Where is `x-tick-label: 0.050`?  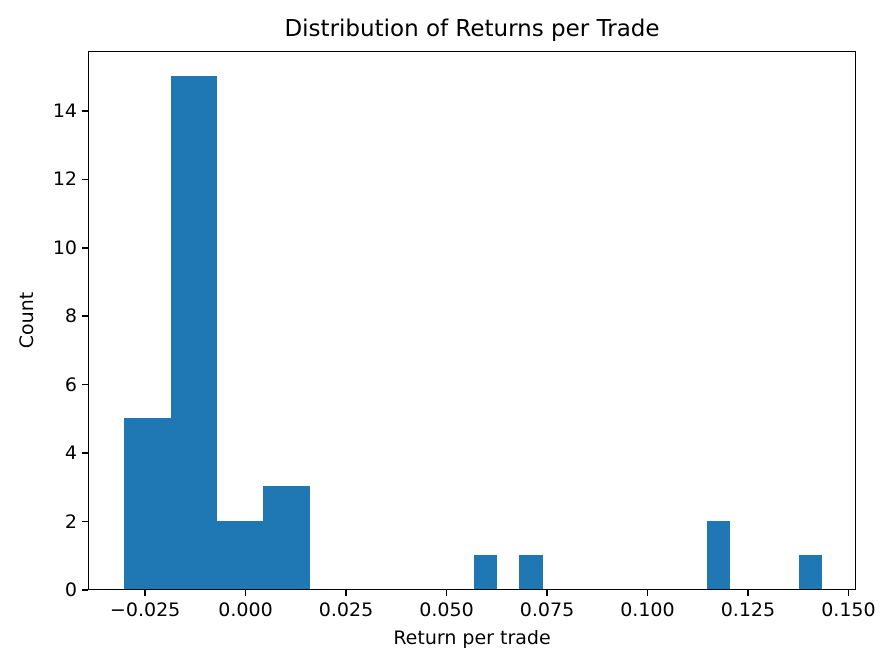 x-tick-label: 0.050 is located at coordinates (446, 610).